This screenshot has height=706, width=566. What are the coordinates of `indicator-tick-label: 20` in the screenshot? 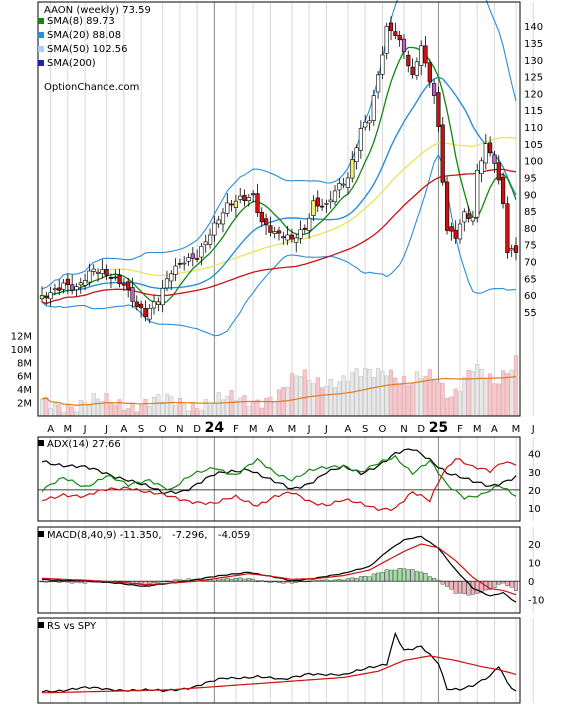 It's located at (534, 545).